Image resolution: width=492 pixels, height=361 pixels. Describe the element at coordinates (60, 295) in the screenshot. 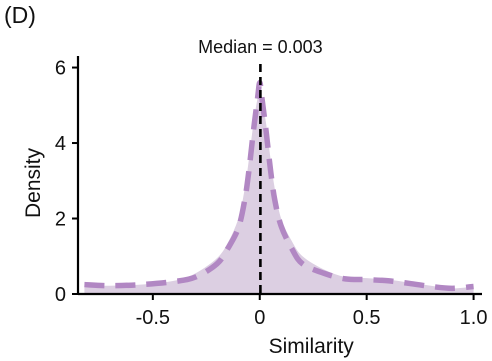

I see `y-tick-label: 0` at that location.